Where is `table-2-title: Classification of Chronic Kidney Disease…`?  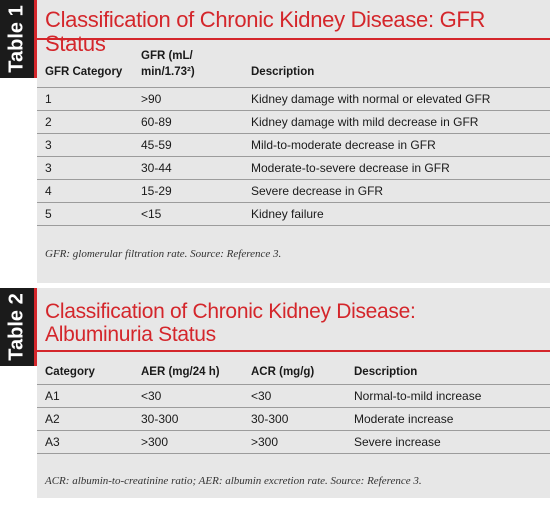
table-2-title: Classification of Chronic Kidney Disease… is located at coordinates (230, 323).